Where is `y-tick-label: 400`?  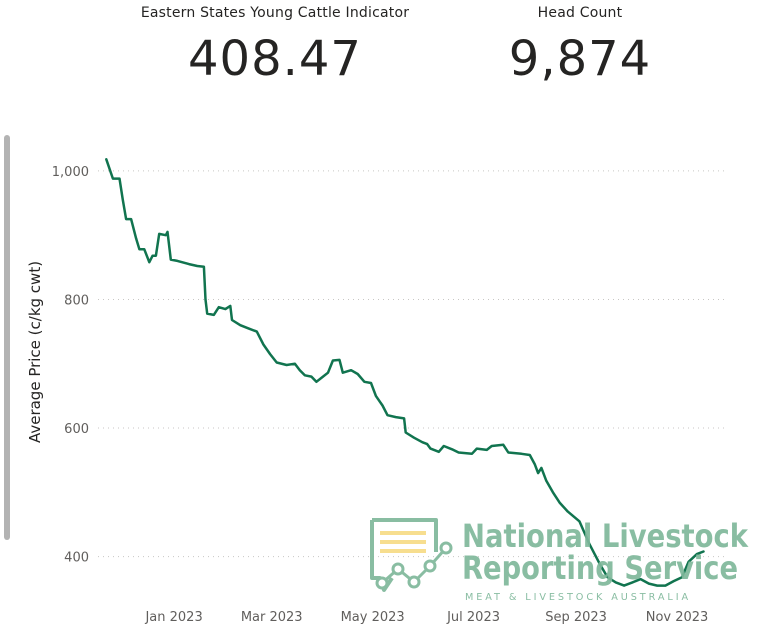 y-tick-label: 400 is located at coordinates (76, 558).